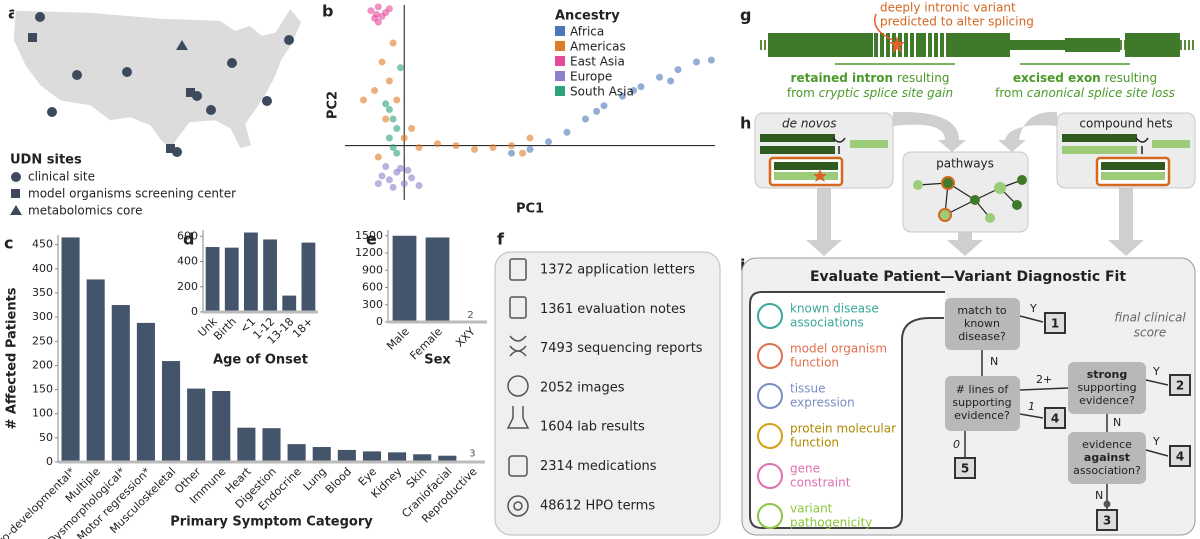 The image size is (1200, 539). Describe the element at coordinates (937, 45) in the screenshot. I see `retained-intron` at that location.